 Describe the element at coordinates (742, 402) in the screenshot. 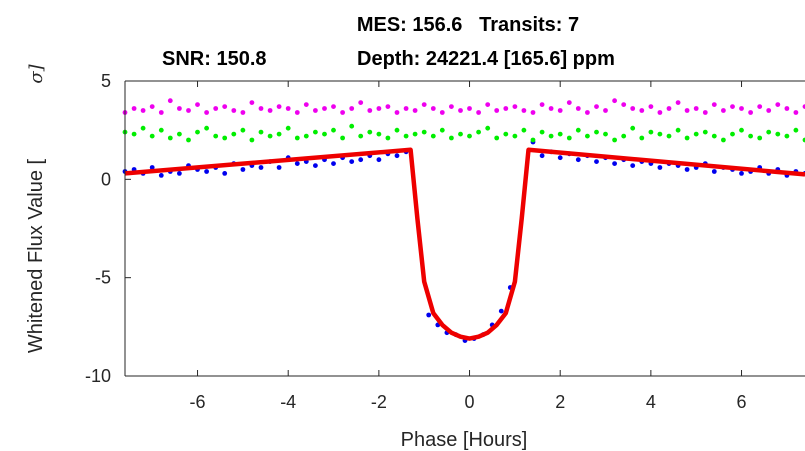

I see `x-tick-label: 6` at that location.